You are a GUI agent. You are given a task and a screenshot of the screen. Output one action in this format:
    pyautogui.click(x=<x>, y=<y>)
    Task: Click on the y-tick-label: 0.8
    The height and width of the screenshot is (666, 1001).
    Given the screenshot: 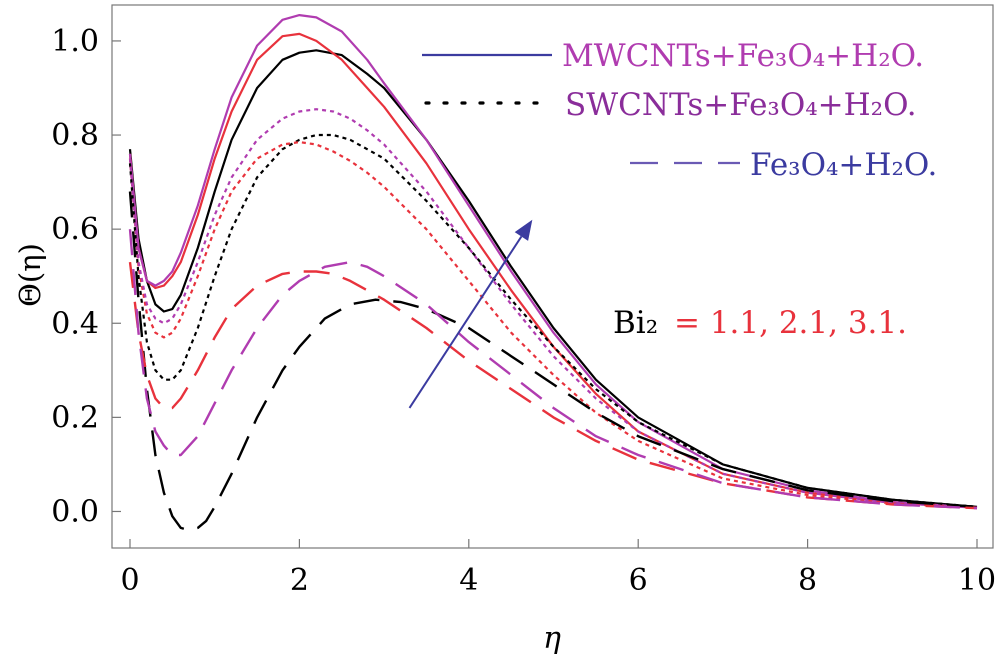 What is the action you would take?
    pyautogui.click(x=75, y=135)
    